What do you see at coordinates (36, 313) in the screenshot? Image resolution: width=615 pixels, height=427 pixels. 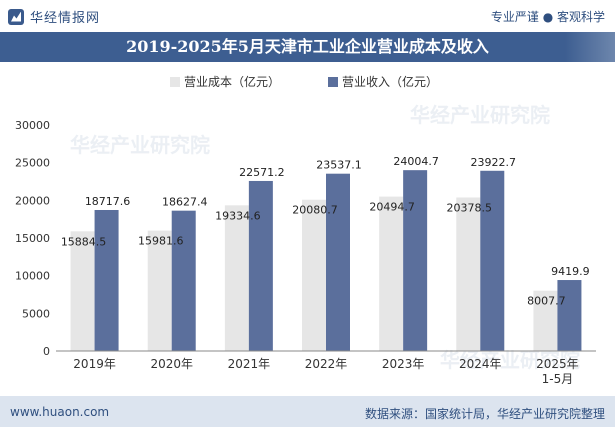 I see `y-tick-label: 5000` at bounding box center [36, 313].